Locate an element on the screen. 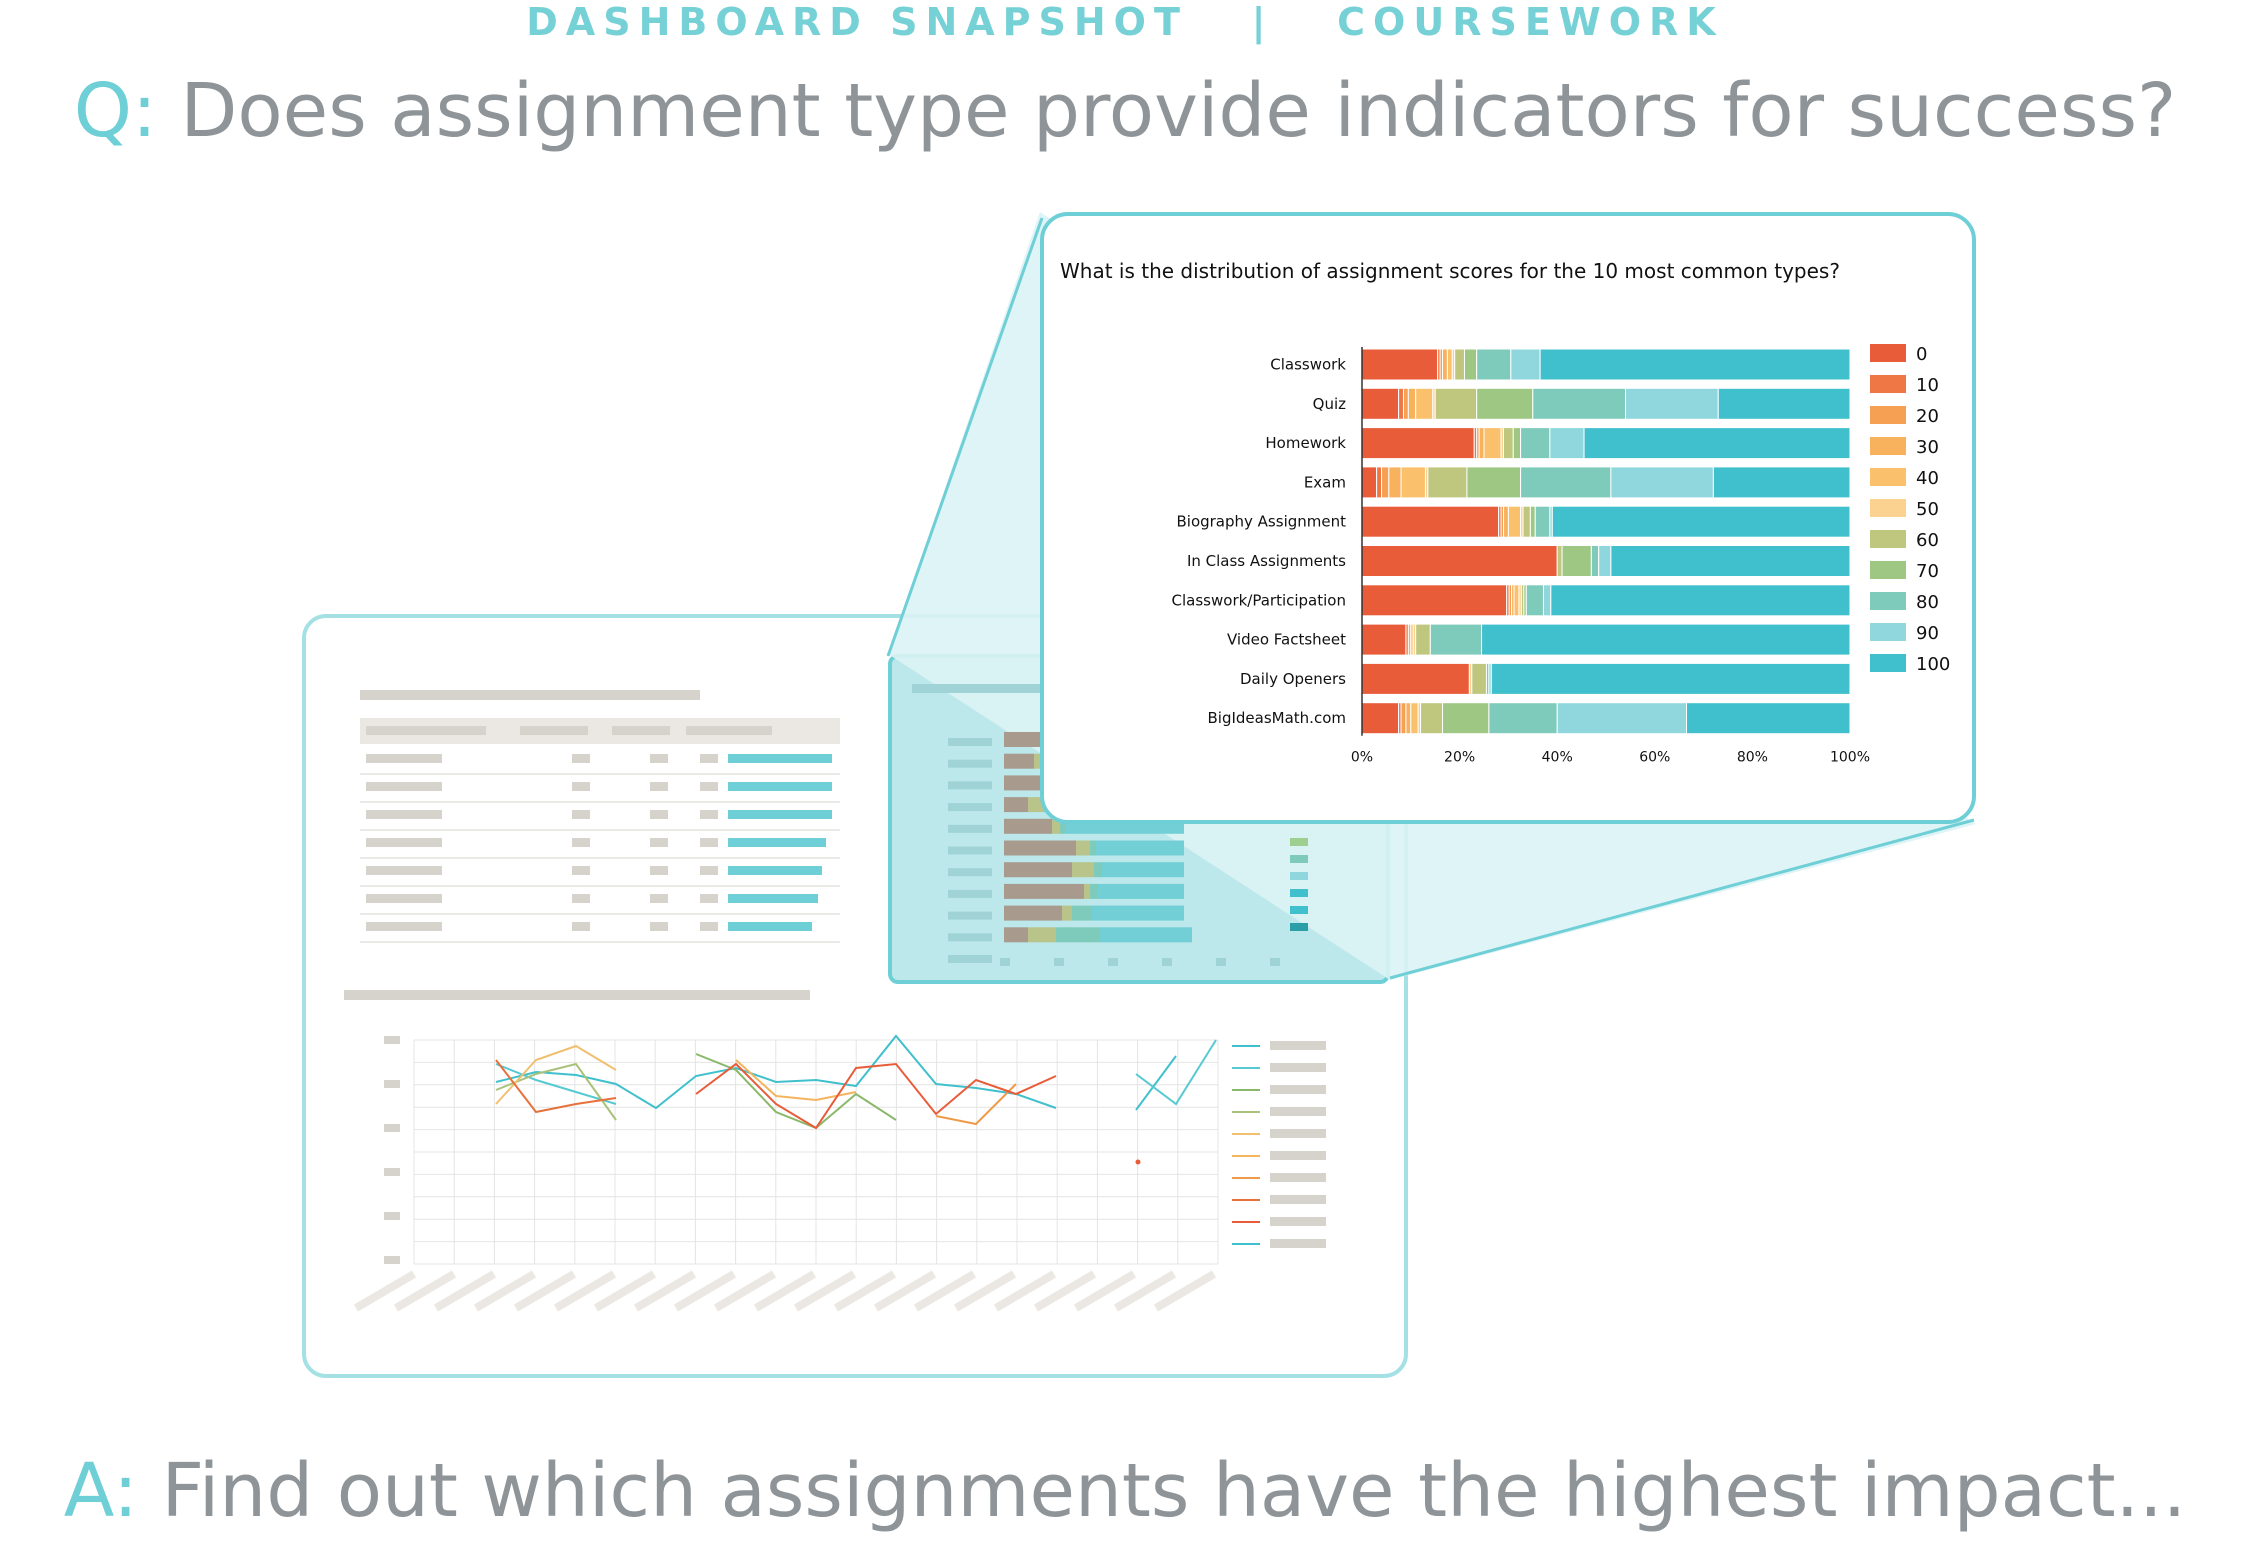 Image resolution: width=2250 pixels, height=1542 pixels. category-label: In Class Assignments is located at coordinates (1266, 561).